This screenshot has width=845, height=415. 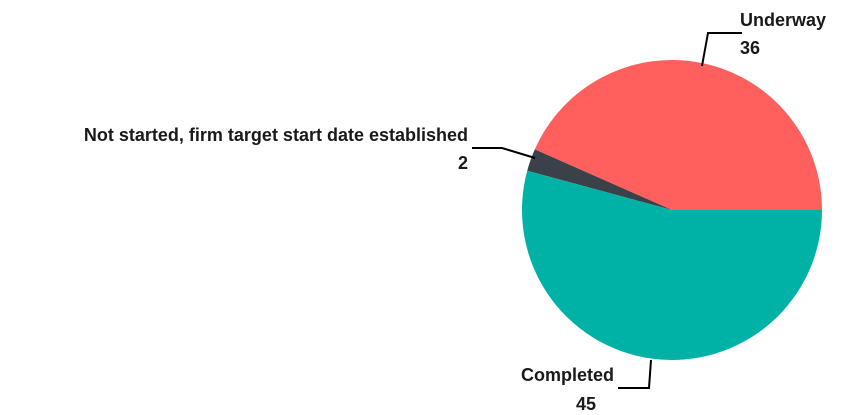 What do you see at coordinates (721, 49) in the screenshot?
I see `leader-line-underway` at bounding box center [721, 49].